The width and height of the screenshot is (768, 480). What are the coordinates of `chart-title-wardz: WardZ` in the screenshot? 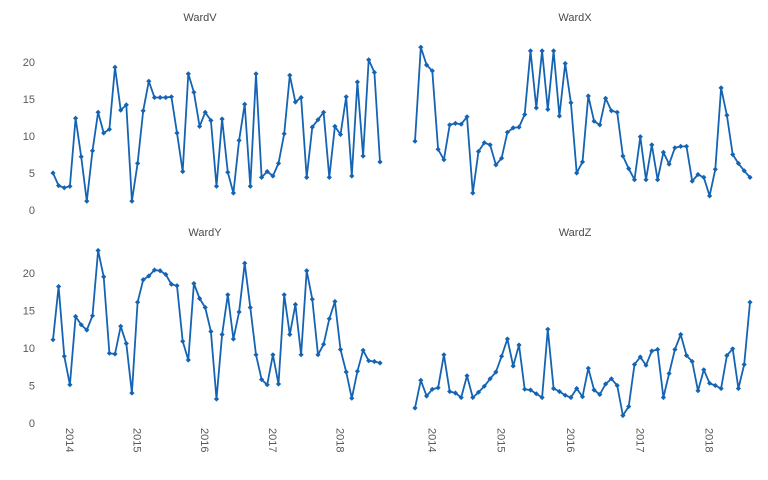 It's located at (575, 233).